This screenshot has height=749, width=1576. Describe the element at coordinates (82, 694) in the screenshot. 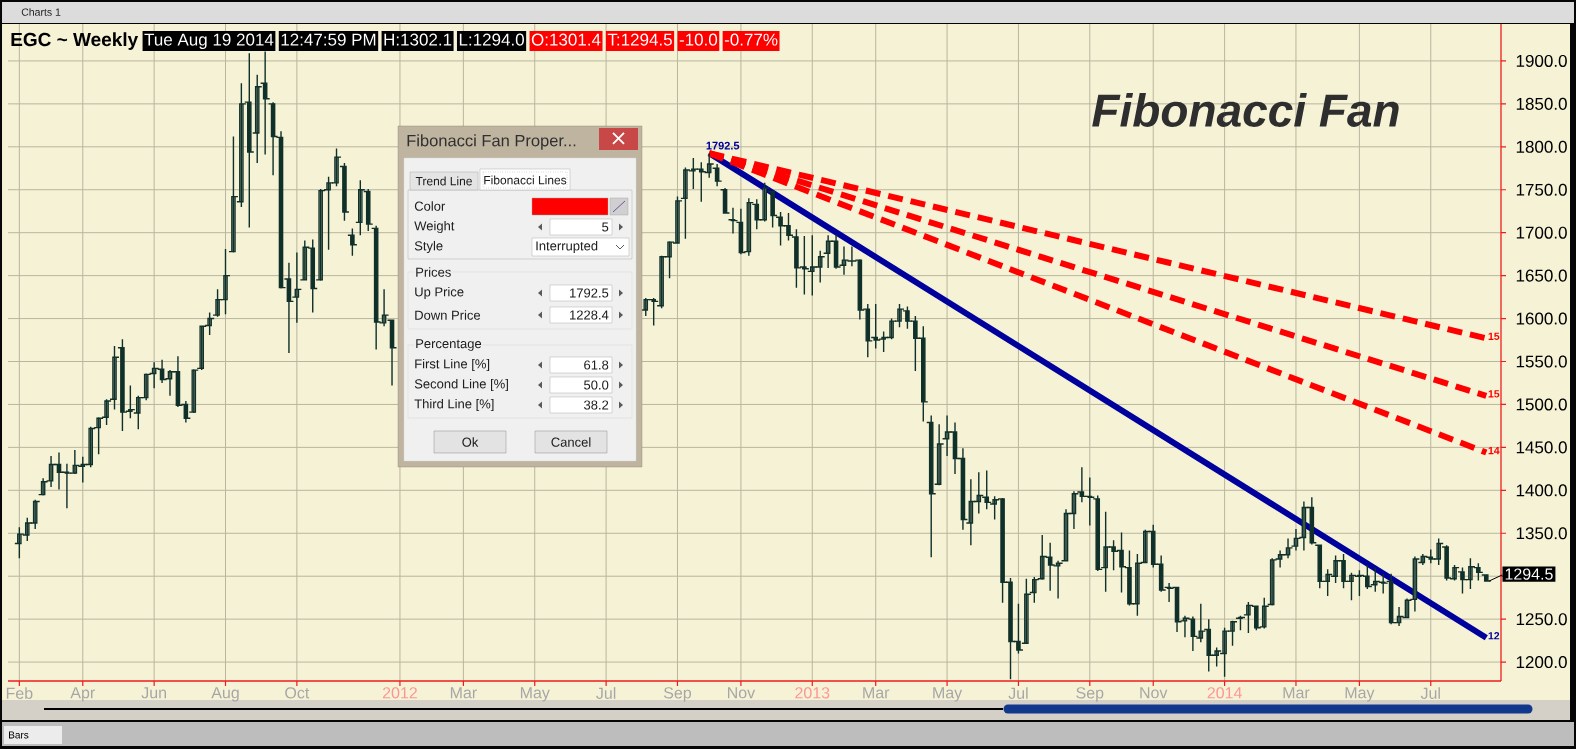

I see `x-tick-label: Apr` at that location.